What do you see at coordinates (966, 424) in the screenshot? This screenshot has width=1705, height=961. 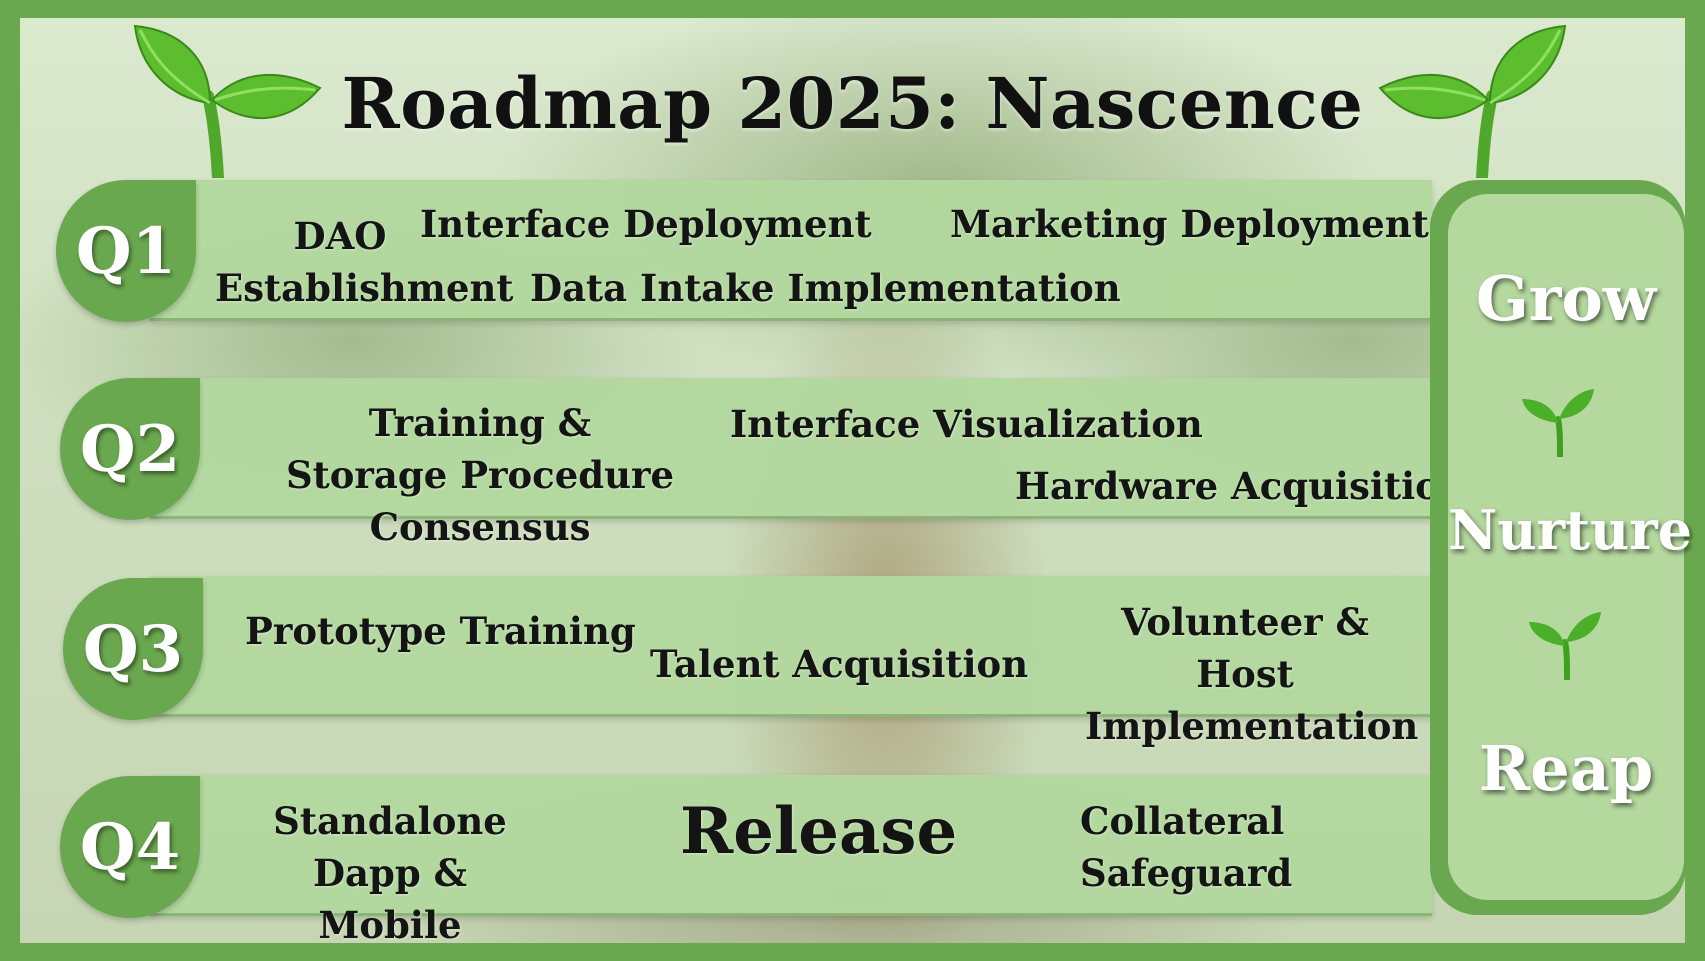 I see `roadmap-item: Interface Visualization` at bounding box center [966, 424].